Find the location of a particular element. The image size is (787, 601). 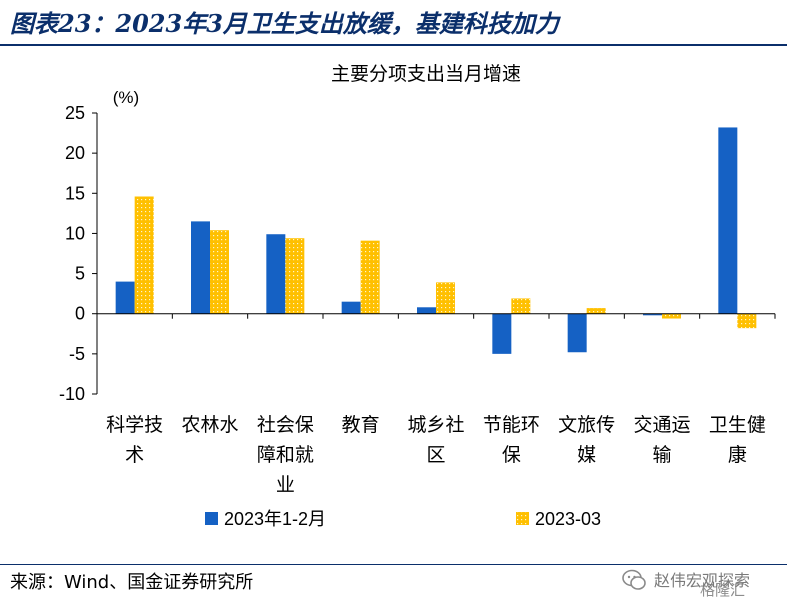

y-tick-label: -10 is located at coordinates (72, 394).